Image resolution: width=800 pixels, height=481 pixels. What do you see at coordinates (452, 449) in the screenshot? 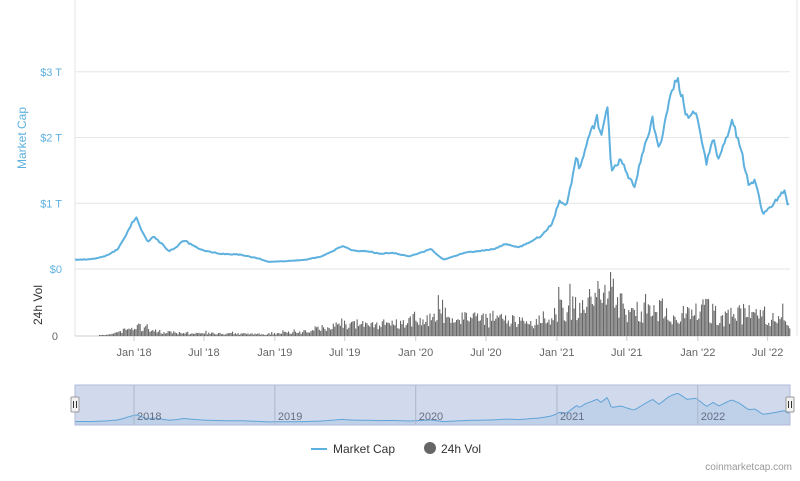
I see `legend-item-24h-vol: 24h Vol` at bounding box center [452, 449].